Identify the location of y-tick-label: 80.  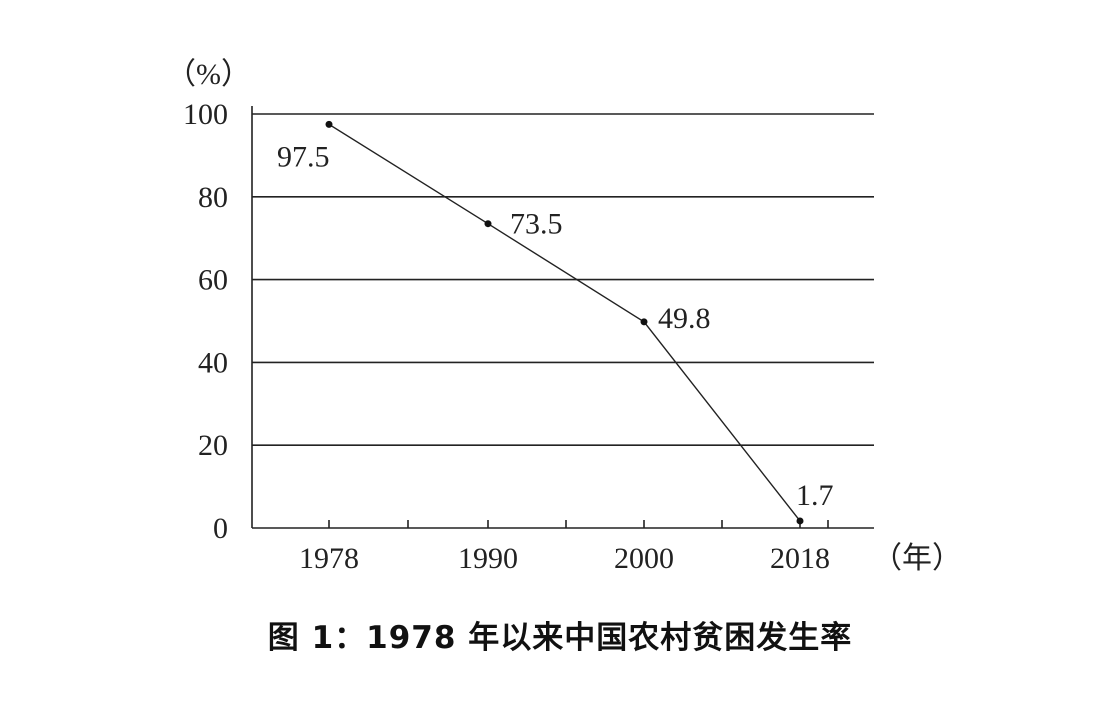
(213, 197).